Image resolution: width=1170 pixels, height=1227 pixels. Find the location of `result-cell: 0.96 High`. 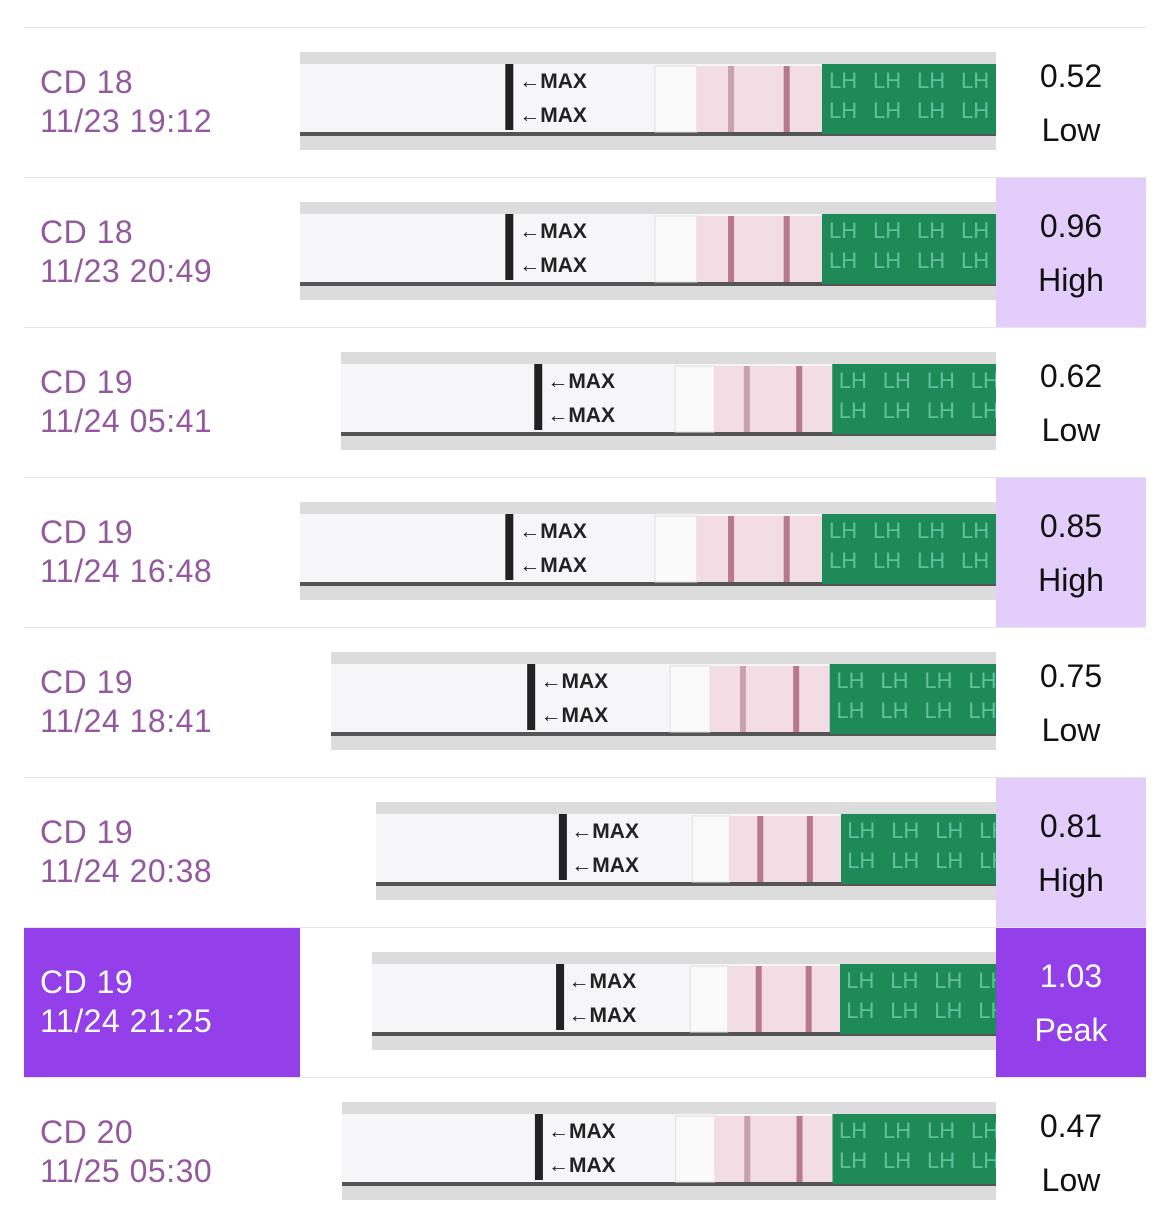

result-cell: 0.96 High is located at coordinates (1071, 252).